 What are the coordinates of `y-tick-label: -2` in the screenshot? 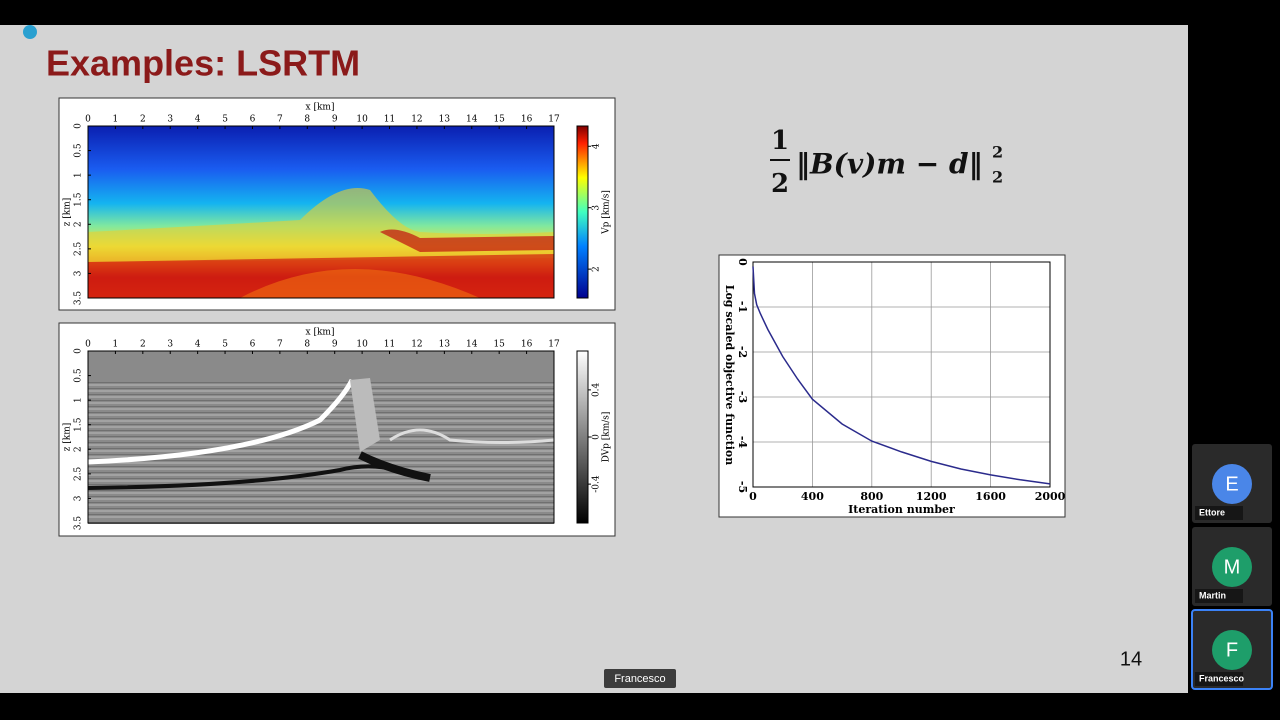 It's located at (742, 352).